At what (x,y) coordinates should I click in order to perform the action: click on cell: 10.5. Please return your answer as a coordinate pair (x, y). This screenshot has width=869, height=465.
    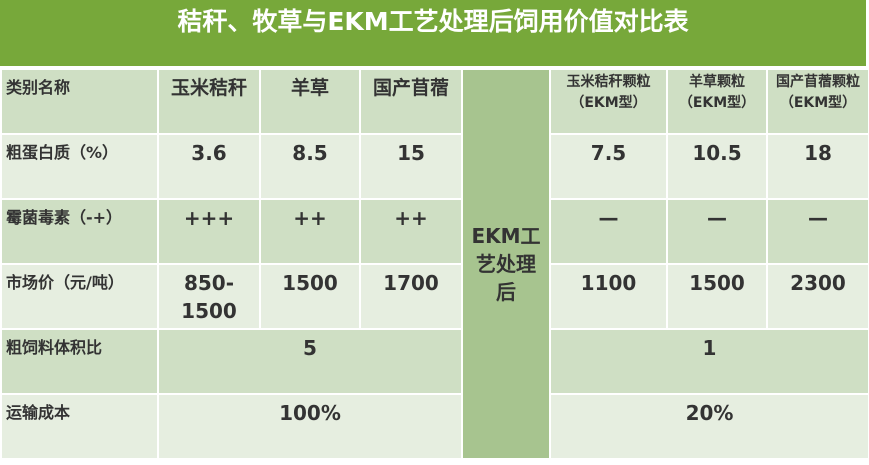
    Looking at the image, I should click on (717, 166).